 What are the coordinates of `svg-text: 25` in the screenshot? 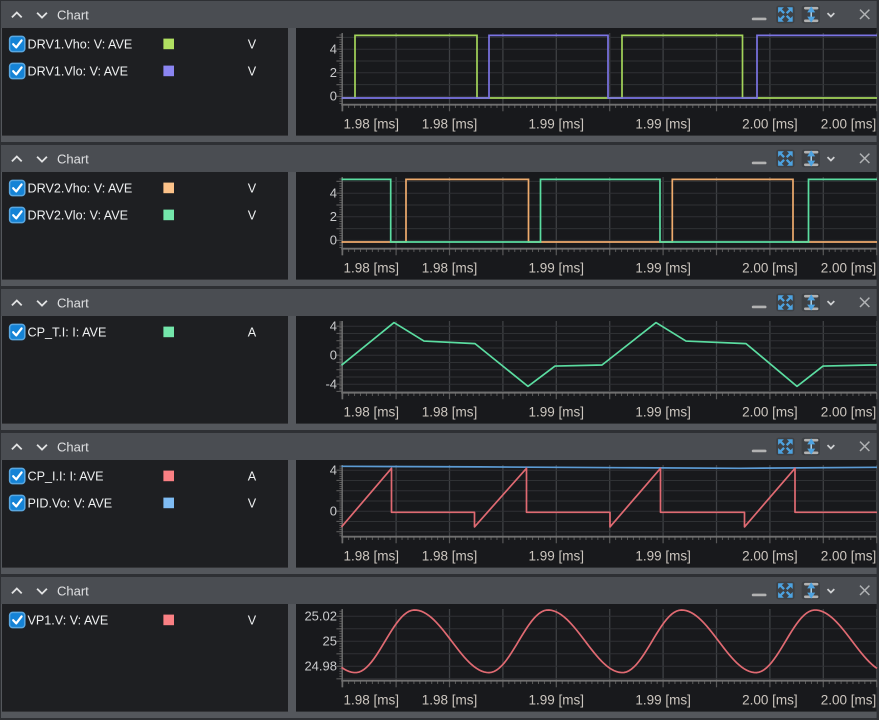 It's located at (330, 641).